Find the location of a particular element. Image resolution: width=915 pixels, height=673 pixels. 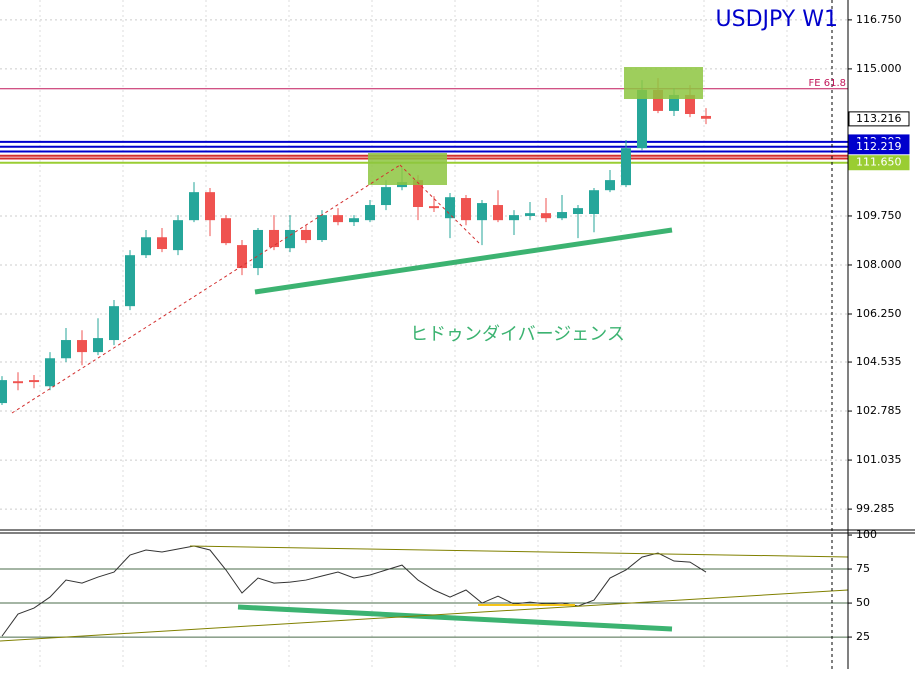

y-tick-label: 104.535 is located at coordinates (879, 361).